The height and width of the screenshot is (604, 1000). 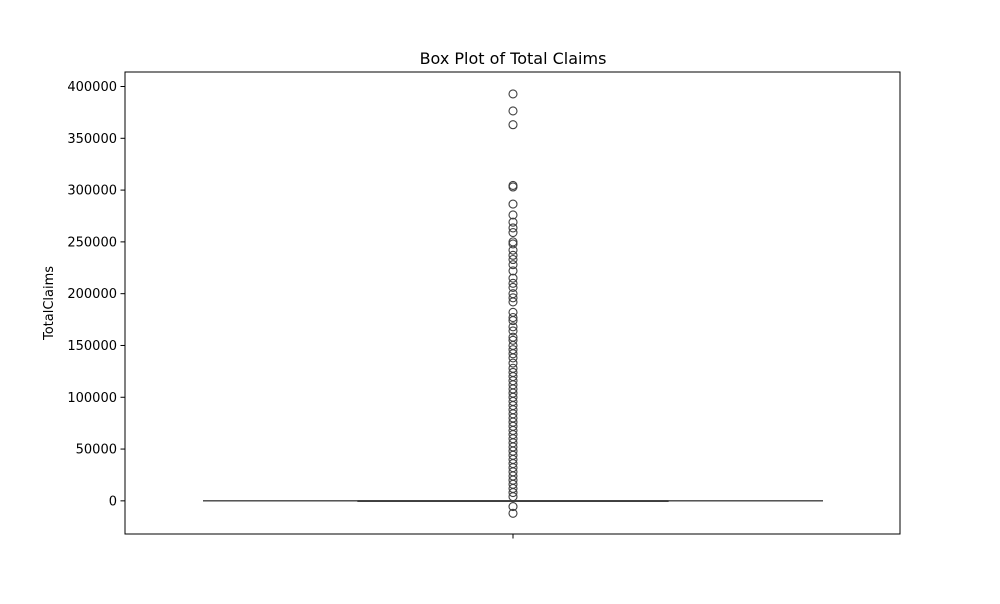 What do you see at coordinates (113, 501) in the screenshot?
I see `y-tick-label: 0` at bounding box center [113, 501].